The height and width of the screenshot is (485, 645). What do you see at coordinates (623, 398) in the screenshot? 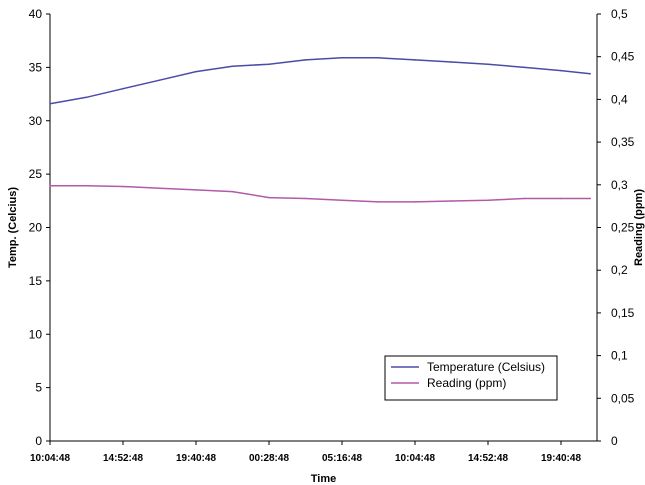
I see `y-right-tick-label: 0,05` at bounding box center [623, 398].